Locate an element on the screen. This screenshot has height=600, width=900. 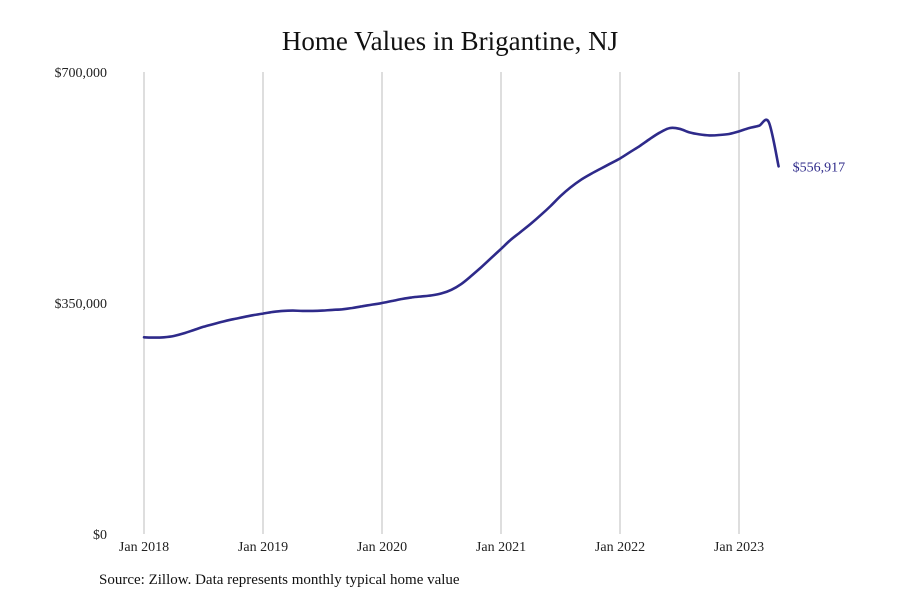
y-tick-label: $350,000 is located at coordinates (81, 304).